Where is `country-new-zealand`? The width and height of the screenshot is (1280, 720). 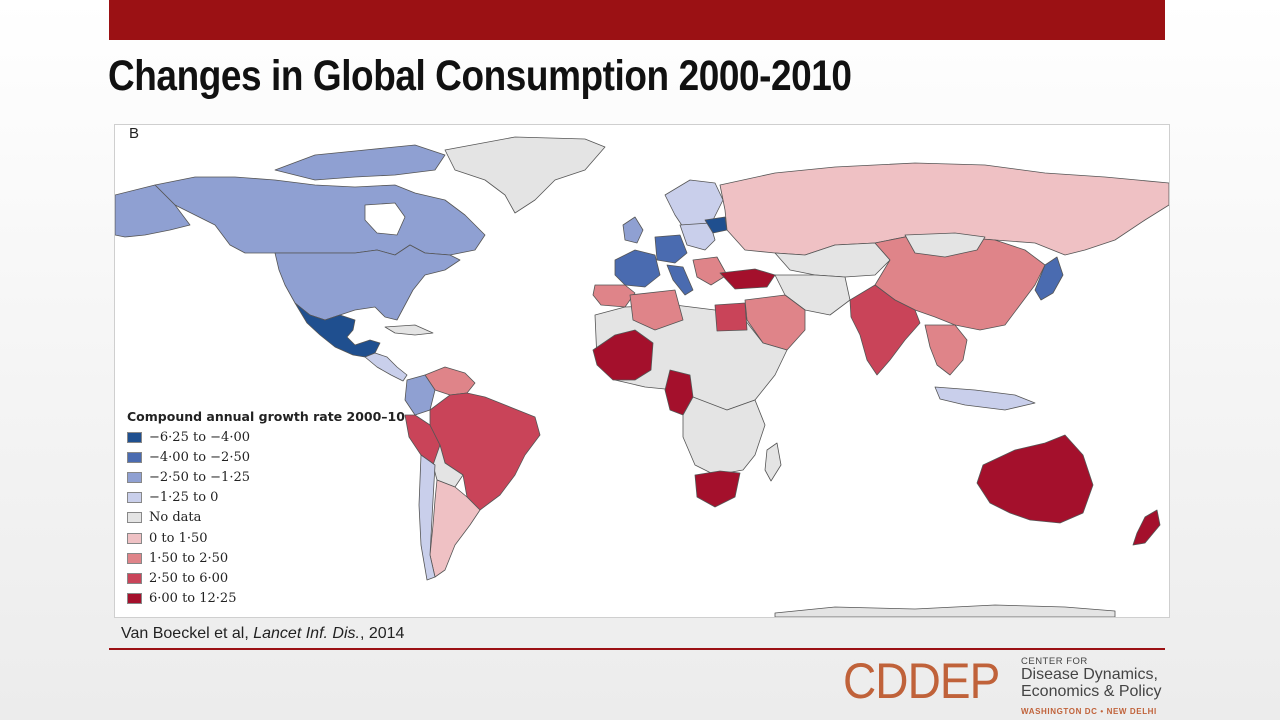 country-new-zealand is located at coordinates (1146, 527).